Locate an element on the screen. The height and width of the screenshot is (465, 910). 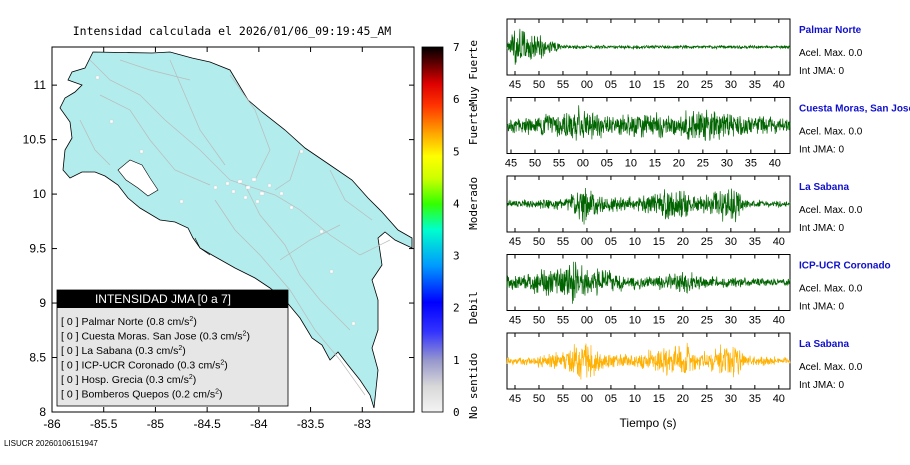
map-x-tick-label: -86 is located at coordinates (52, 424).